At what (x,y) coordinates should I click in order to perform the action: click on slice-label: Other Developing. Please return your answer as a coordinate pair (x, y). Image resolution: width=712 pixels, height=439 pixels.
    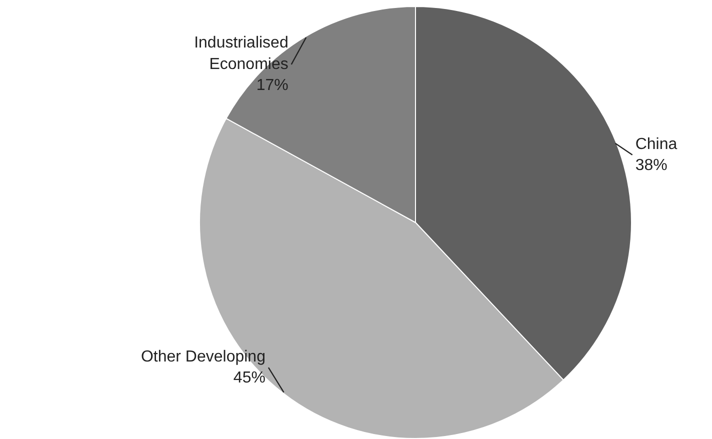
    Looking at the image, I should click on (203, 357).